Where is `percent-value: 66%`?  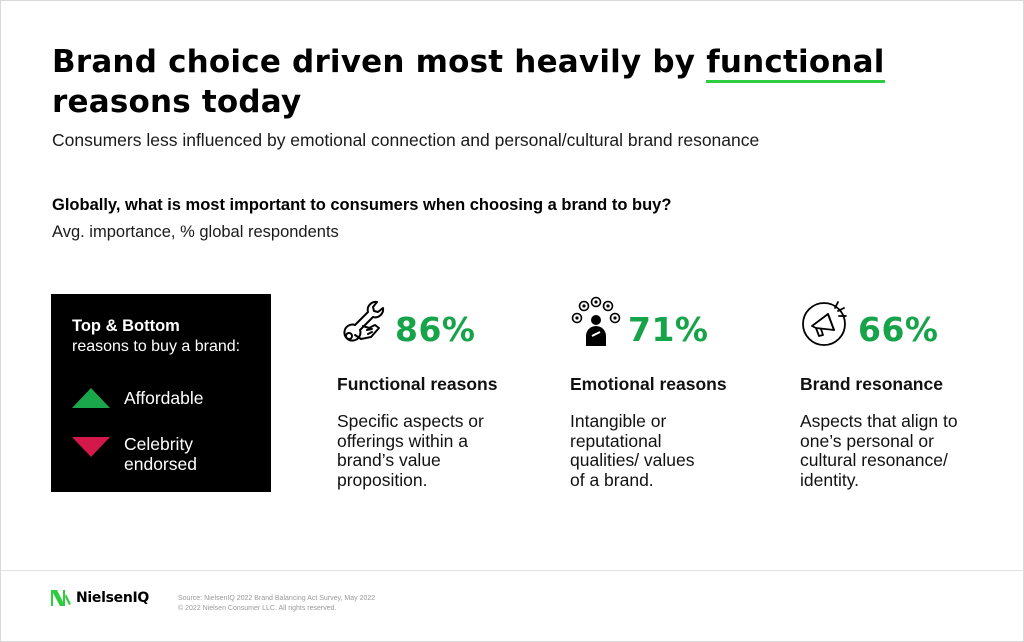
percent-value: 66% is located at coordinates (898, 329).